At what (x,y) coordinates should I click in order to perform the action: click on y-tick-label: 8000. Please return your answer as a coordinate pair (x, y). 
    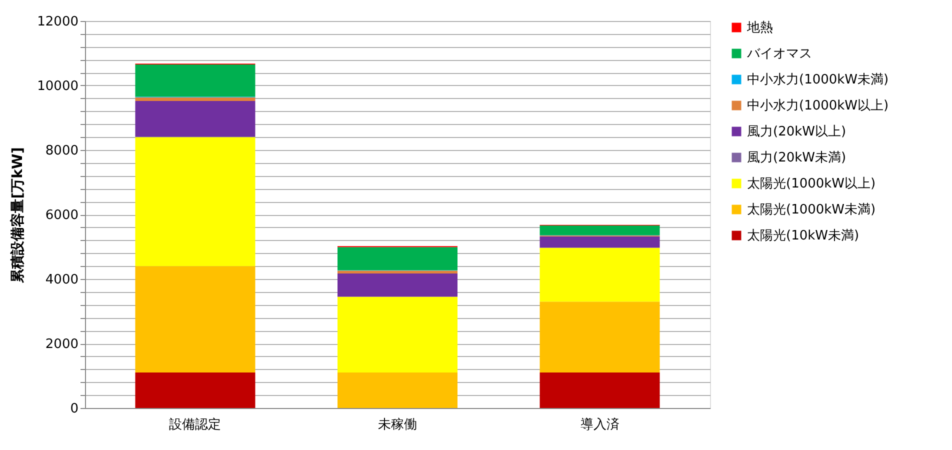
    Looking at the image, I should click on (61, 151).